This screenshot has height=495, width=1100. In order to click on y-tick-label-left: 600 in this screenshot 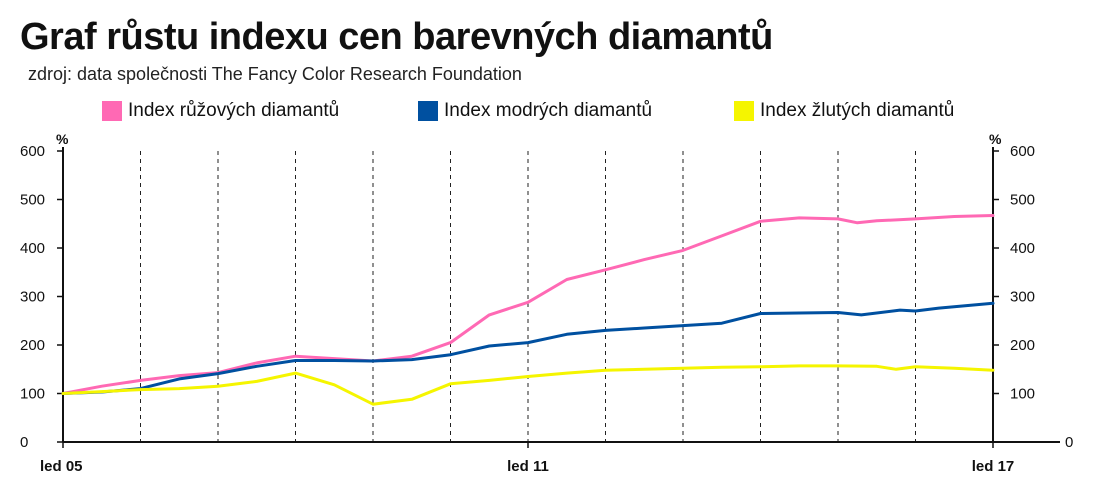, I will do `click(32, 151)`.